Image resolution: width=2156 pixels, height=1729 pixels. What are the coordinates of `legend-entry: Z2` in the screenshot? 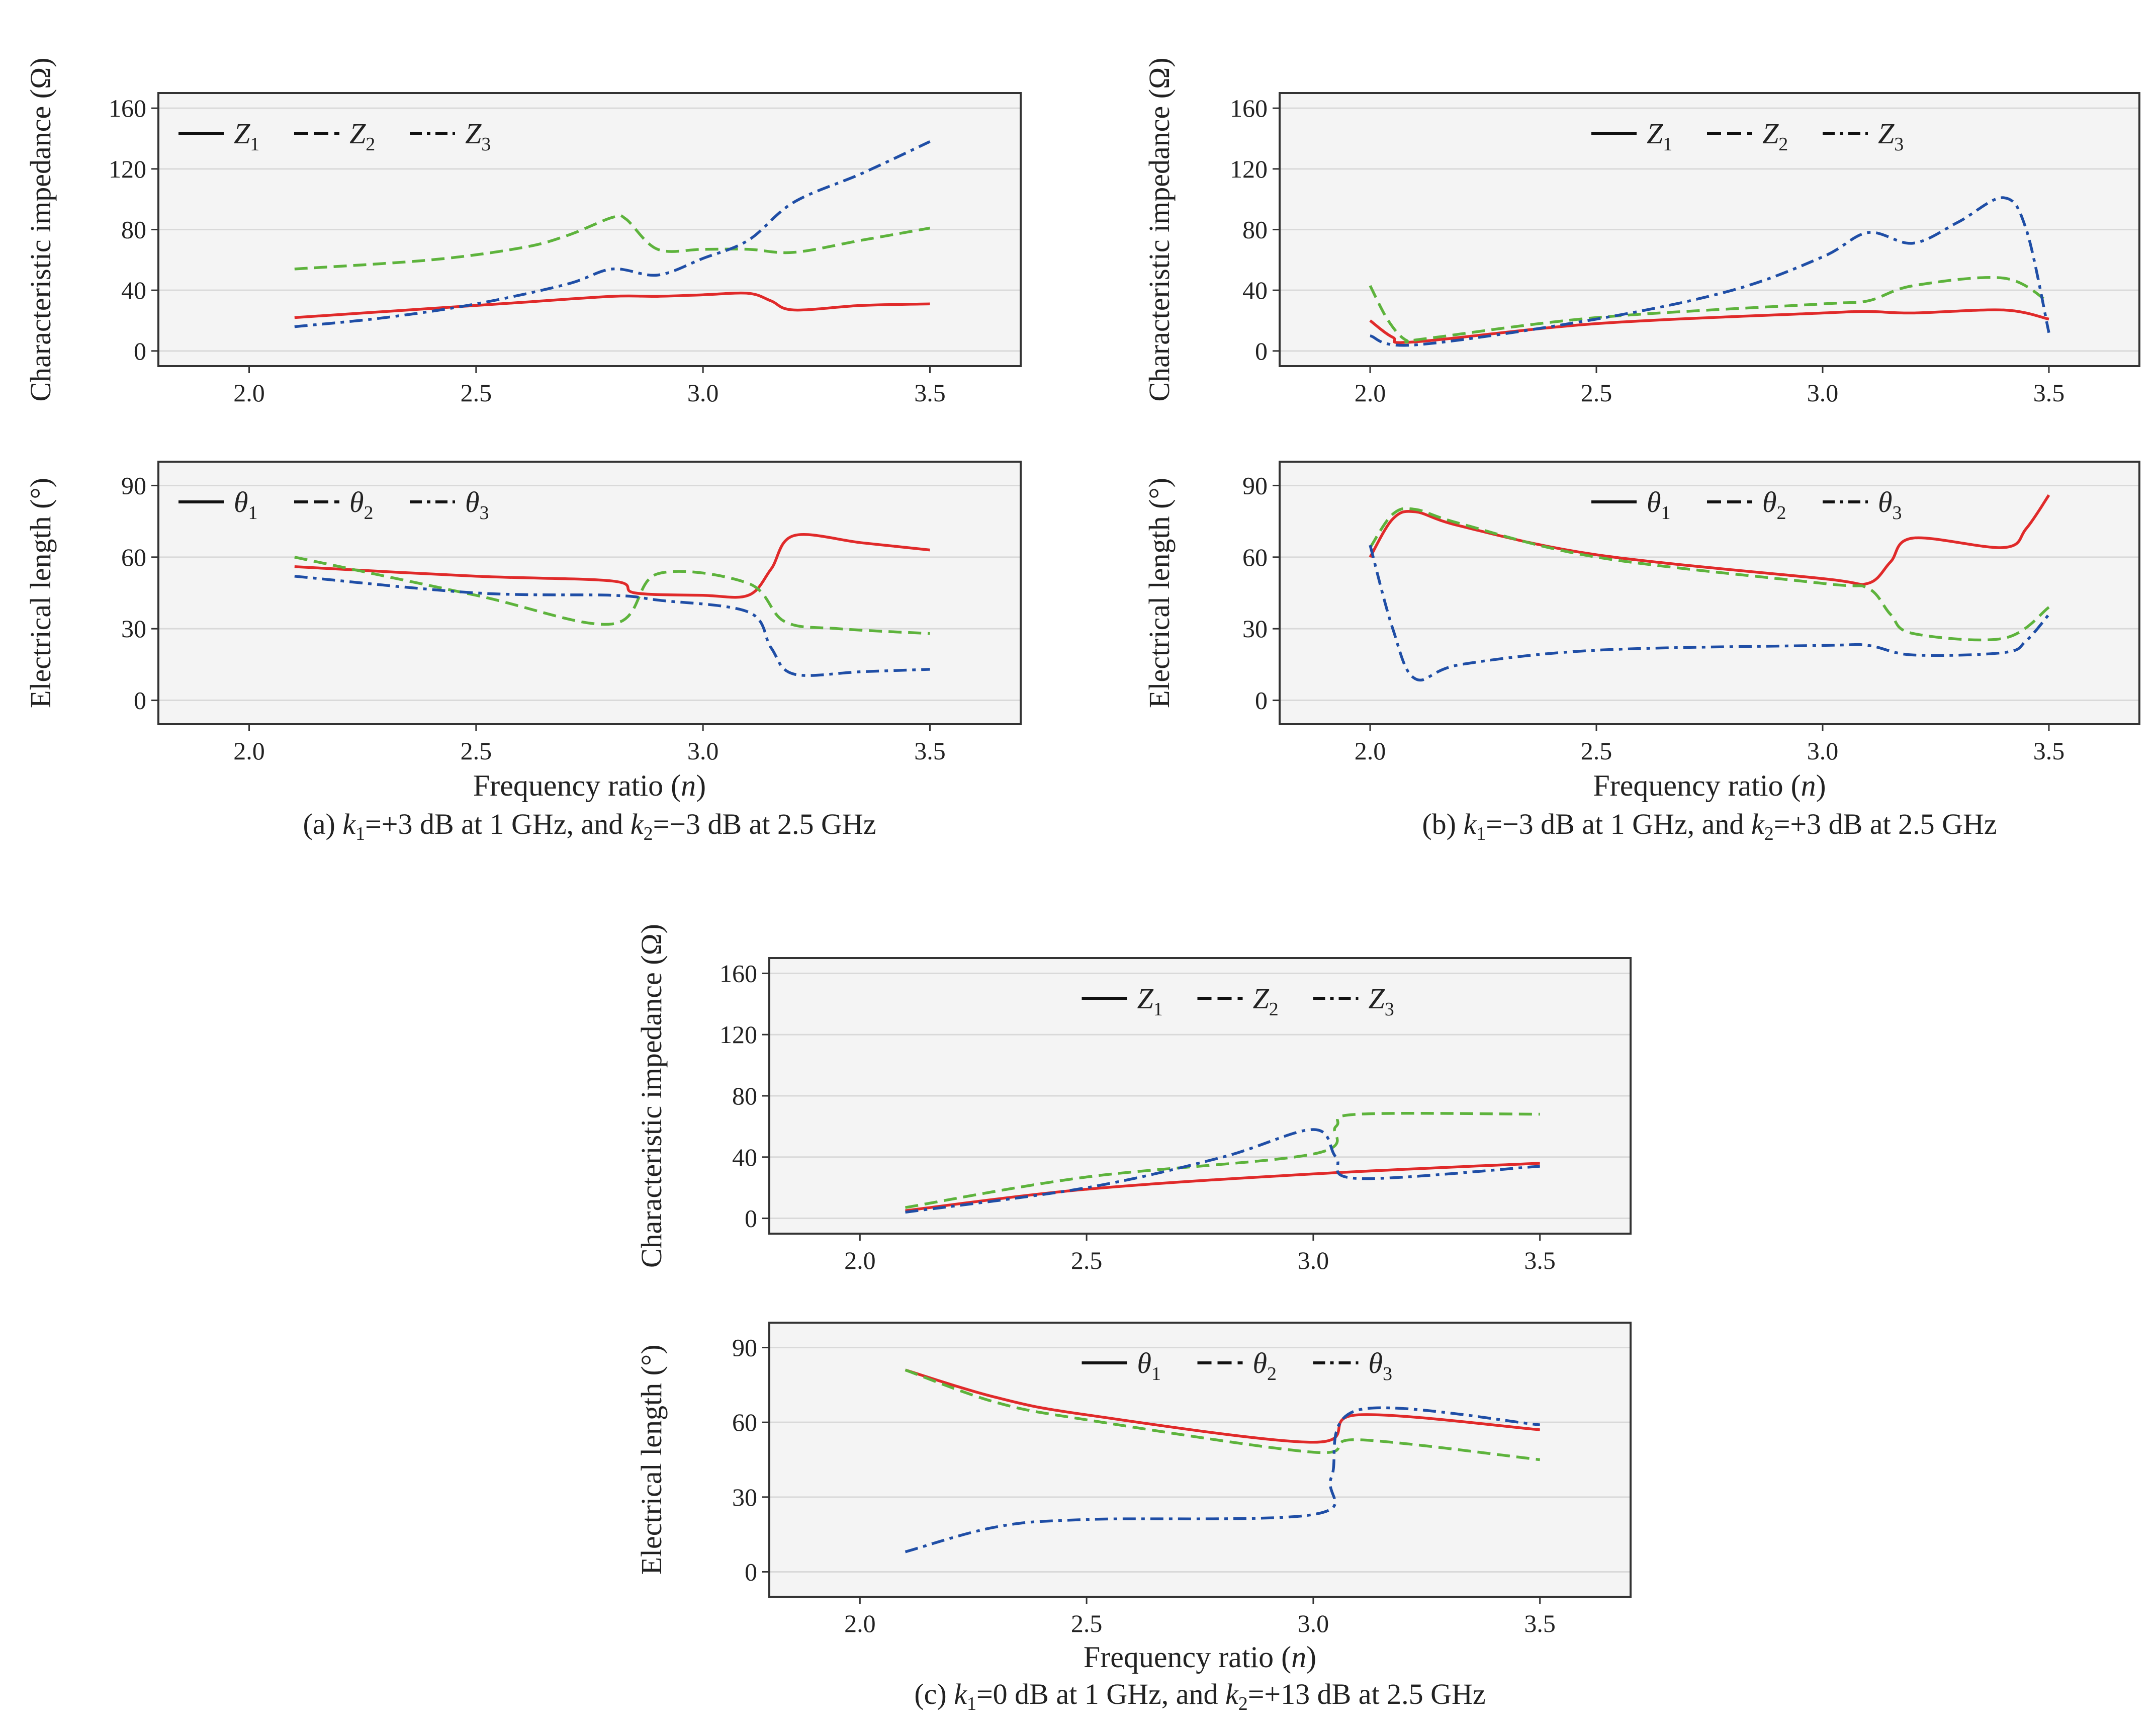 It's located at (362, 136).